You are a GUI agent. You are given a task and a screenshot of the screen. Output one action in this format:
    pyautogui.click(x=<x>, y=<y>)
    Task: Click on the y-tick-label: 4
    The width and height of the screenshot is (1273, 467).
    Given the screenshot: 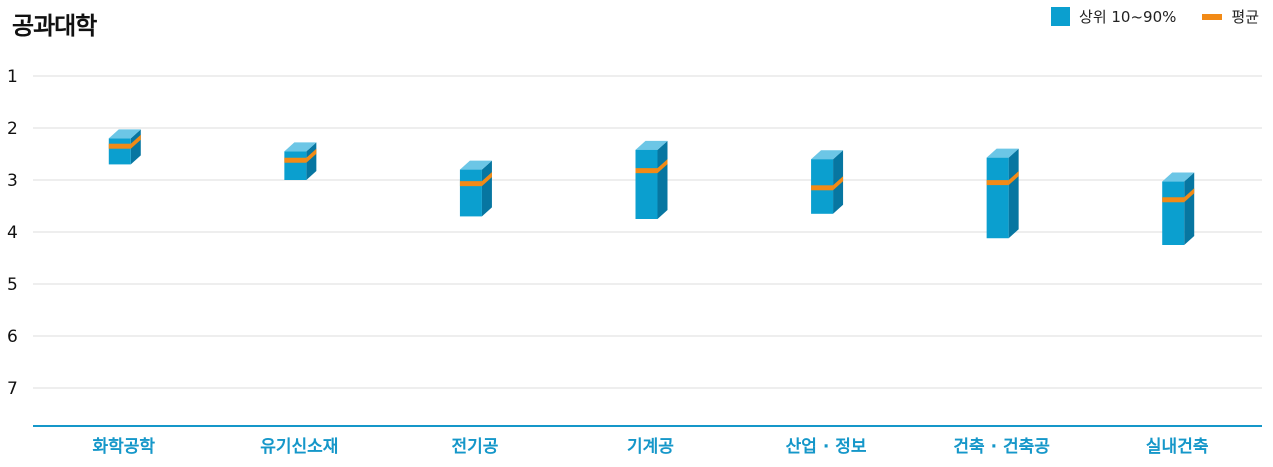 What is the action you would take?
    pyautogui.click(x=12, y=233)
    